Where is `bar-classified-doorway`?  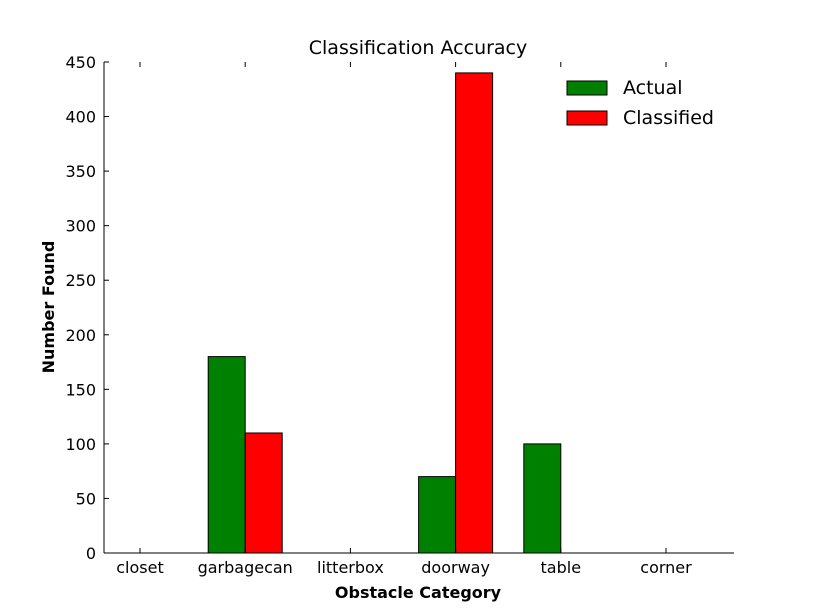
bar-classified-doorway is located at coordinates (474, 313).